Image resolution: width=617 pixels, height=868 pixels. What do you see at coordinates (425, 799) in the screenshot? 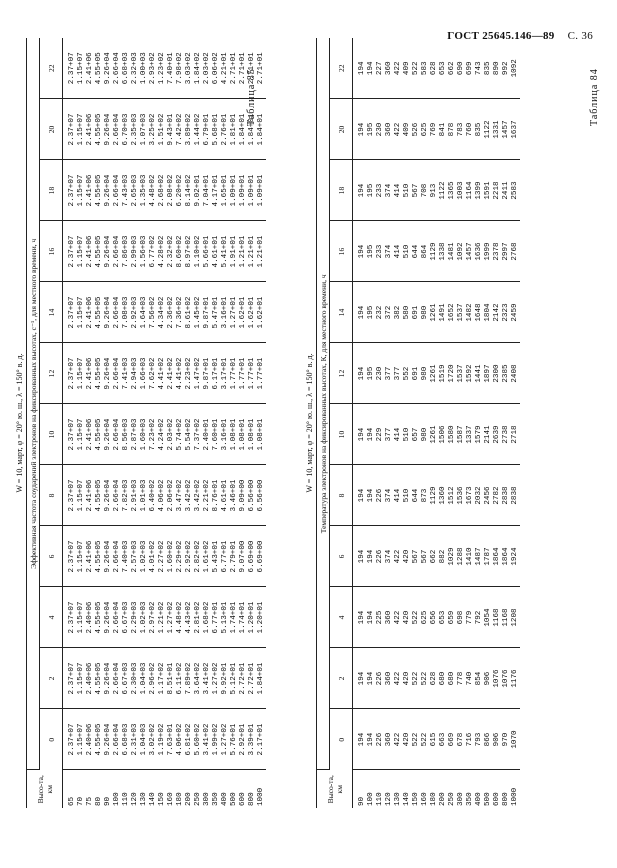
I see `height-cell: 160` at bounding box center [425, 799].